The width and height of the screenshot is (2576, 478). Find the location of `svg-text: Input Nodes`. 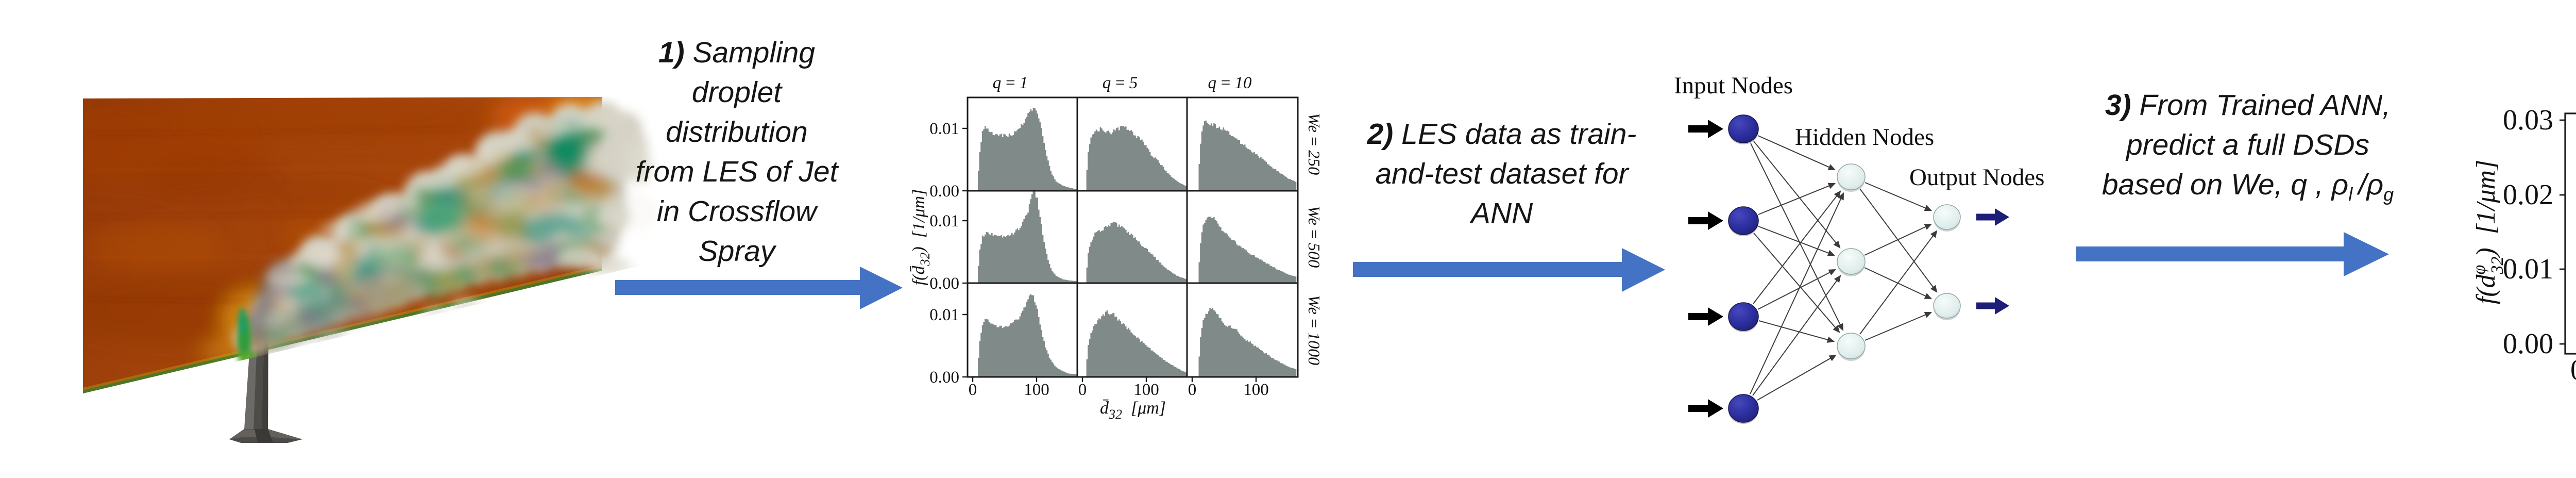

svg-text: Input Nodes is located at coordinates (1733, 86).